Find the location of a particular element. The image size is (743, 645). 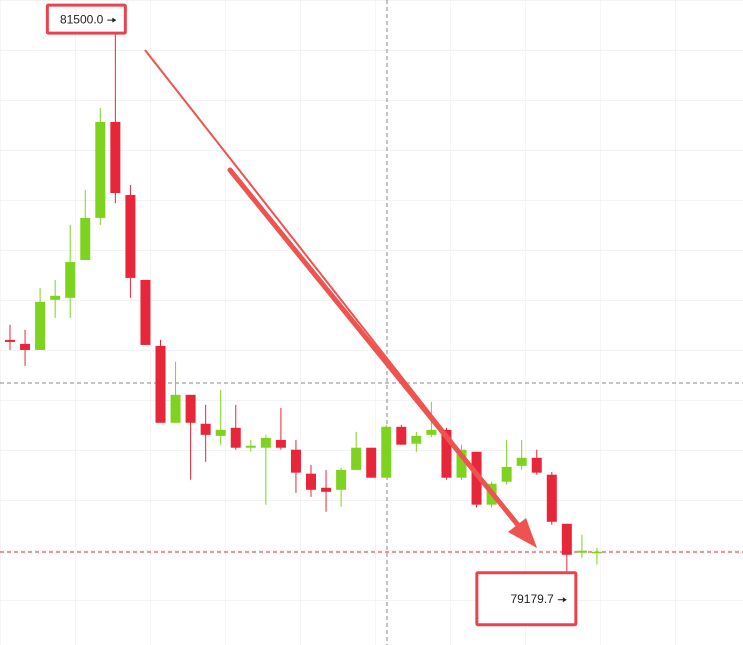

annotation-label: 81500.0 is located at coordinates (82, 19).